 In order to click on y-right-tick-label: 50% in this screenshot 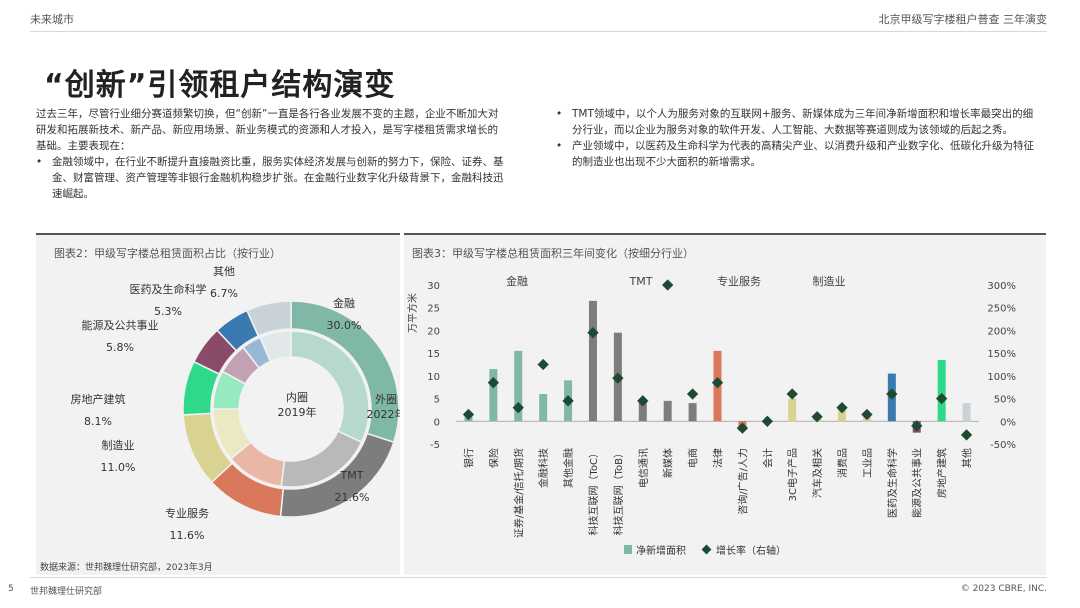, I will do `click(1005, 400)`.